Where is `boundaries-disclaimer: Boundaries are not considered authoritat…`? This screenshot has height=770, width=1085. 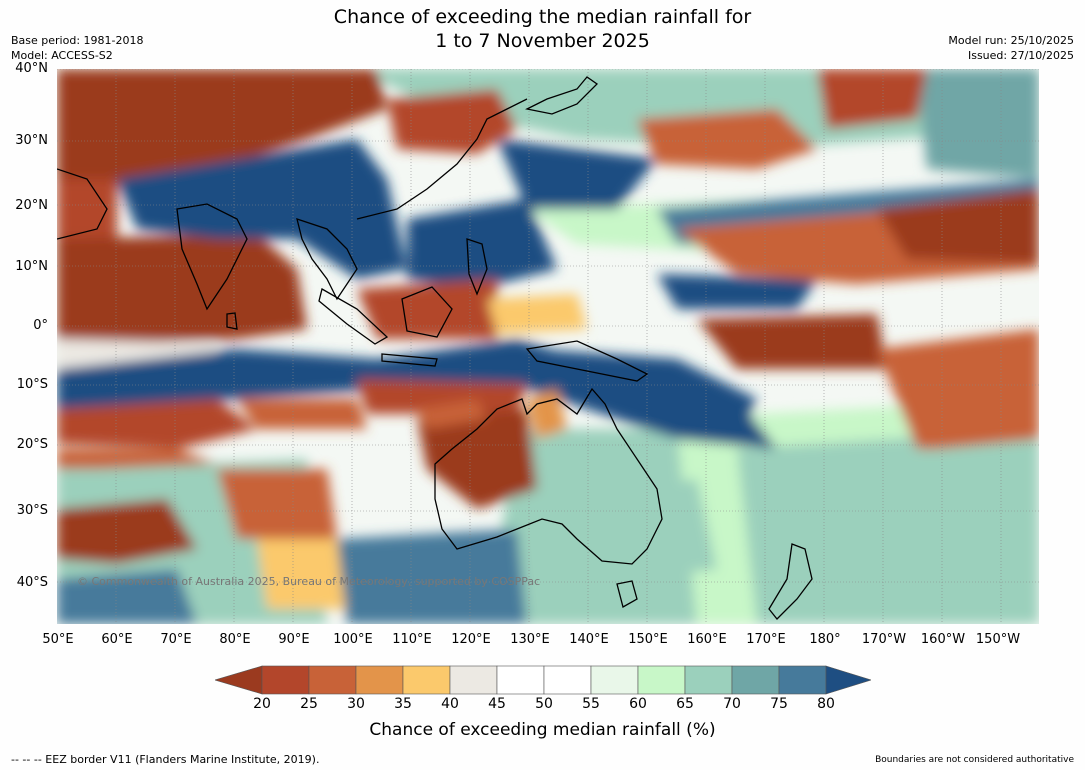
boundaries-disclaimer: Boundaries are not considered authoritat… is located at coordinates (974, 760).